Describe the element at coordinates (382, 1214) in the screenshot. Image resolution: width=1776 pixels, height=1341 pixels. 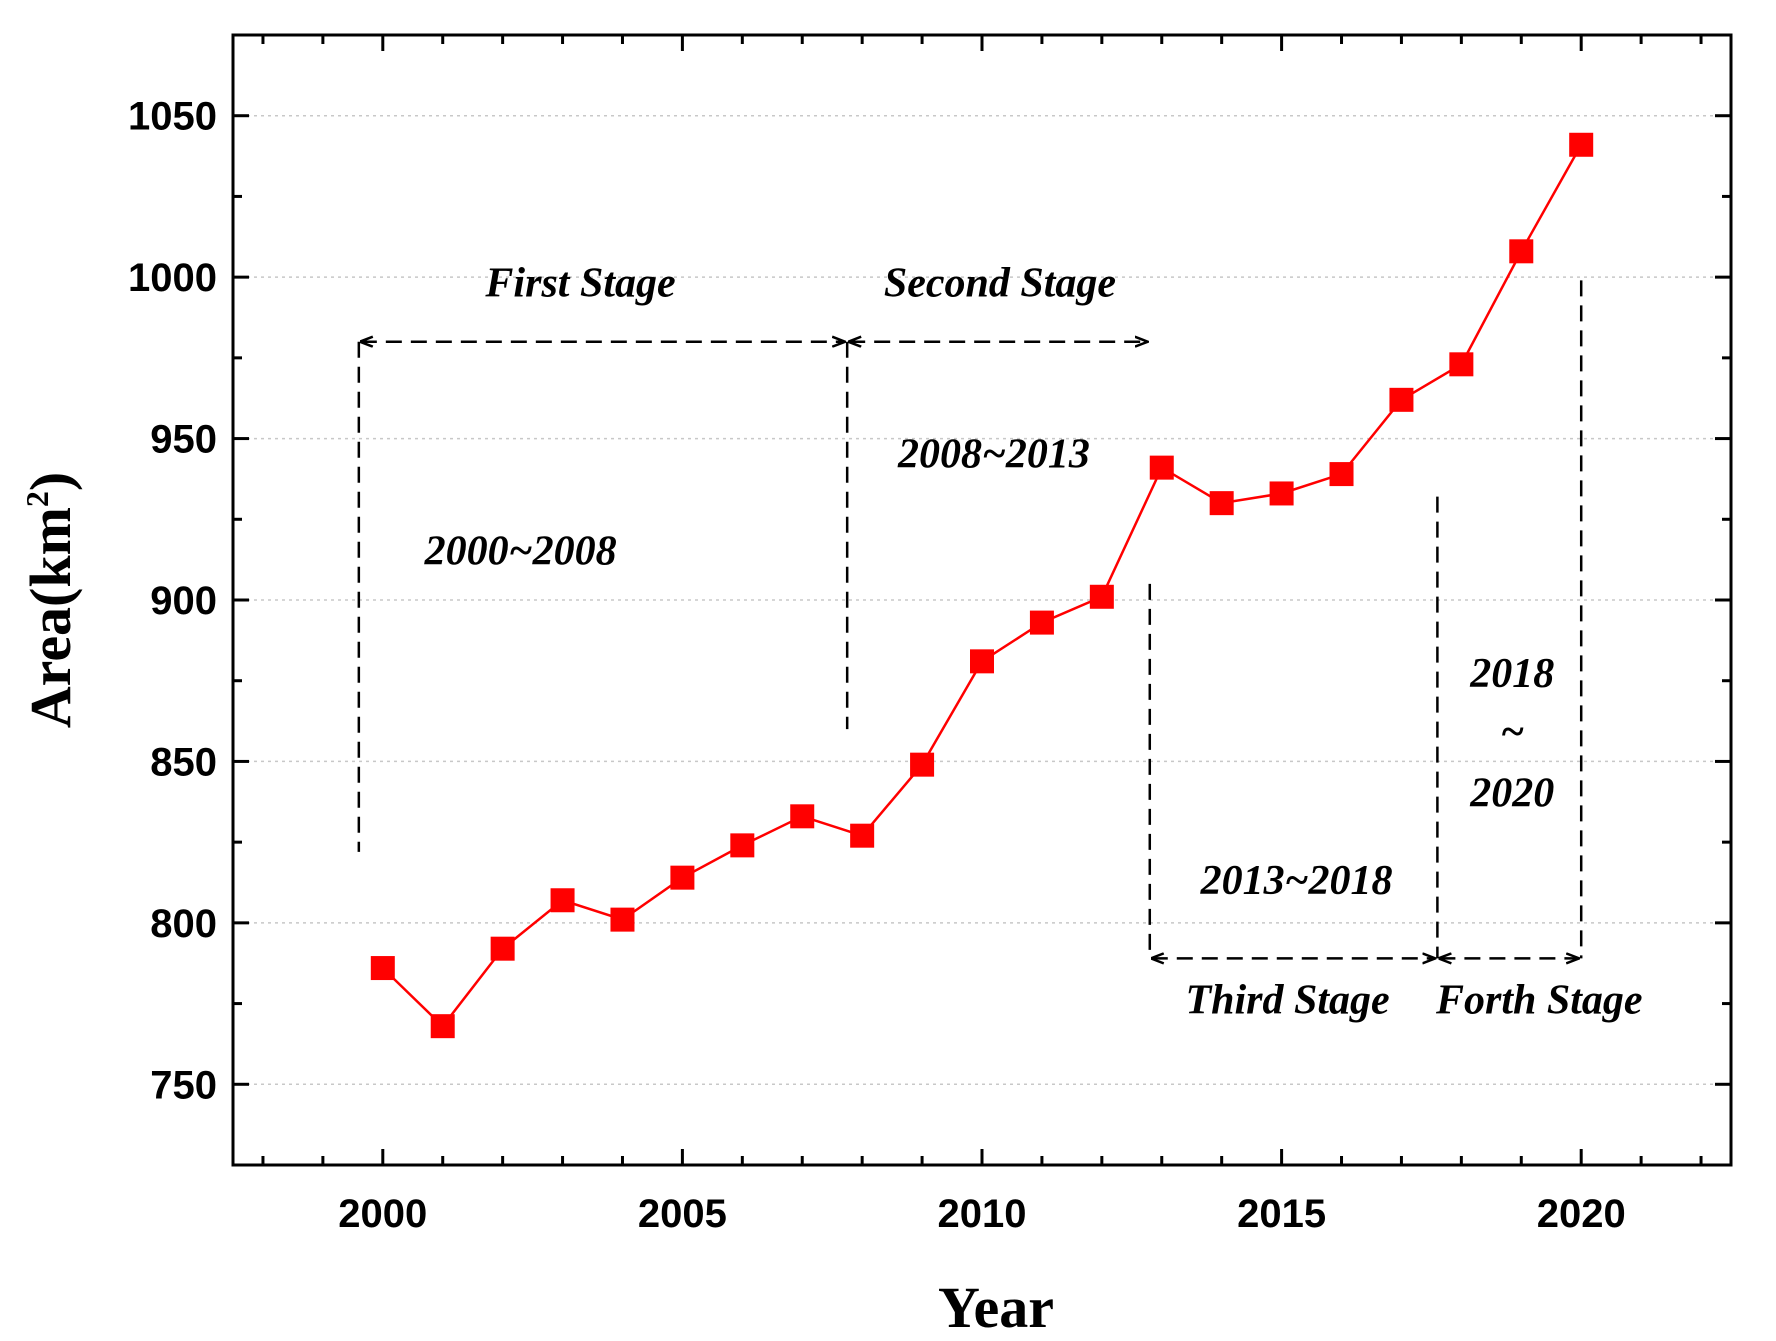
I see `x-tick-label-2000: 2000` at that location.